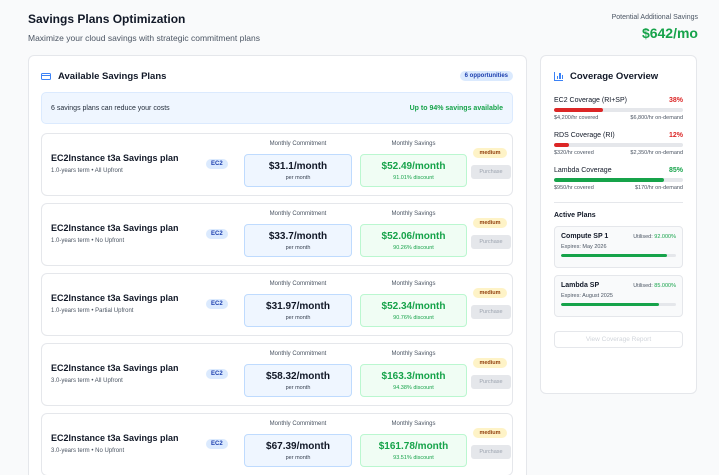 This screenshot has height=475, width=719. I want to click on coverage-label: RDS Coverage (RI), so click(584, 135).